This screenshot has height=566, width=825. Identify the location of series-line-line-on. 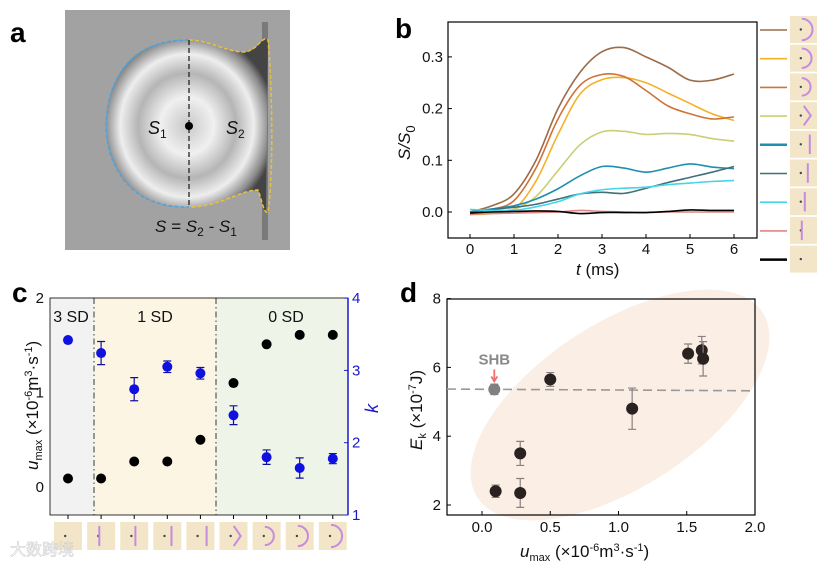
(601, 212).